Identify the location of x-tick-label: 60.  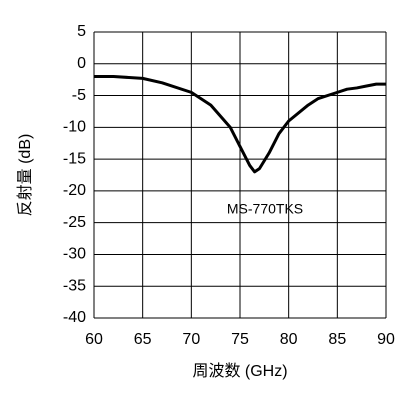
(94, 339).